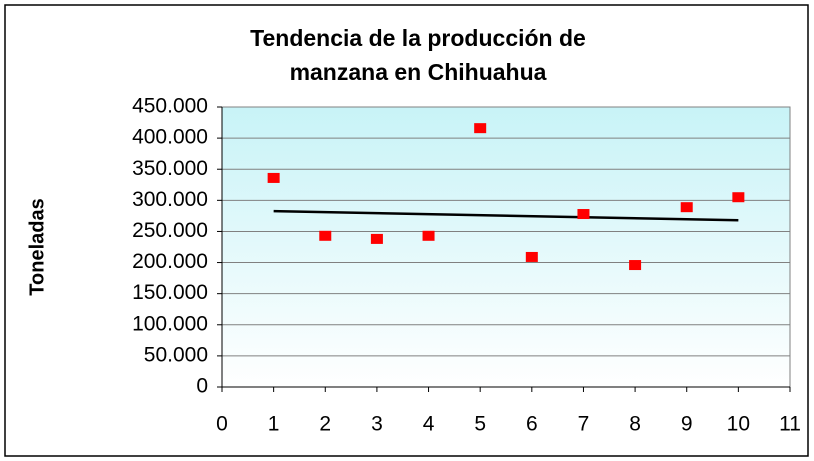 This screenshot has height=461, width=814. I want to click on x-tick-label: 6, so click(532, 424).